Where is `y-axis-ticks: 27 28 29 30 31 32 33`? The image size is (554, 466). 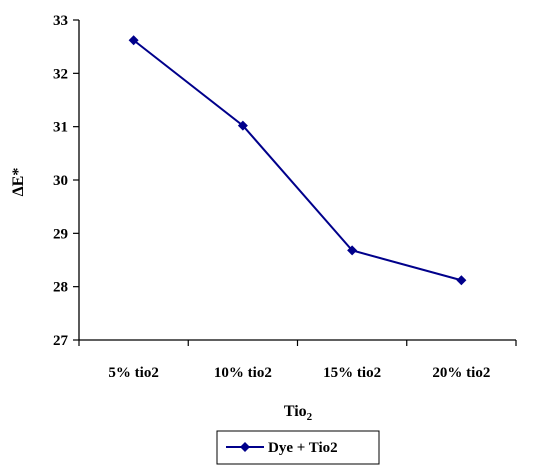
y-axis-ticks: 27 28 29 30 31 32 33 is located at coordinates (66, 181).